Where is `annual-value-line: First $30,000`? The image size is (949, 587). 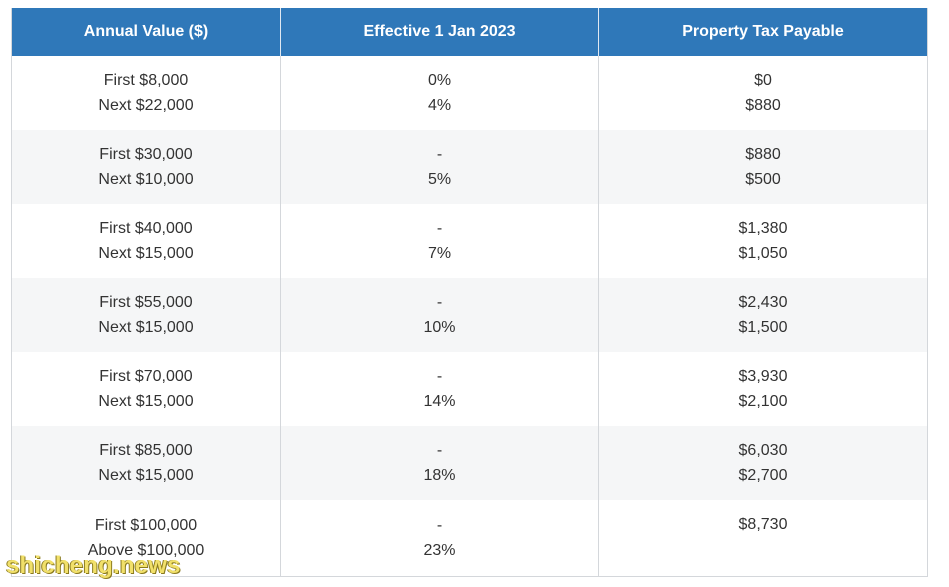 annual-value-line: First $30,000 is located at coordinates (146, 154).